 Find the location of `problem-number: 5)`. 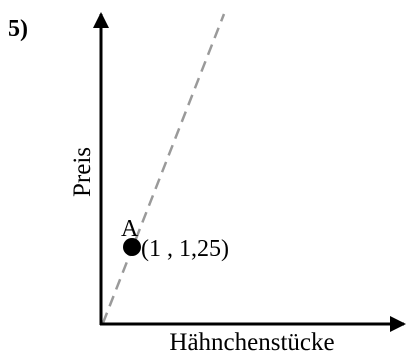

problem-number: 5) is located at coordinates (18, 29).